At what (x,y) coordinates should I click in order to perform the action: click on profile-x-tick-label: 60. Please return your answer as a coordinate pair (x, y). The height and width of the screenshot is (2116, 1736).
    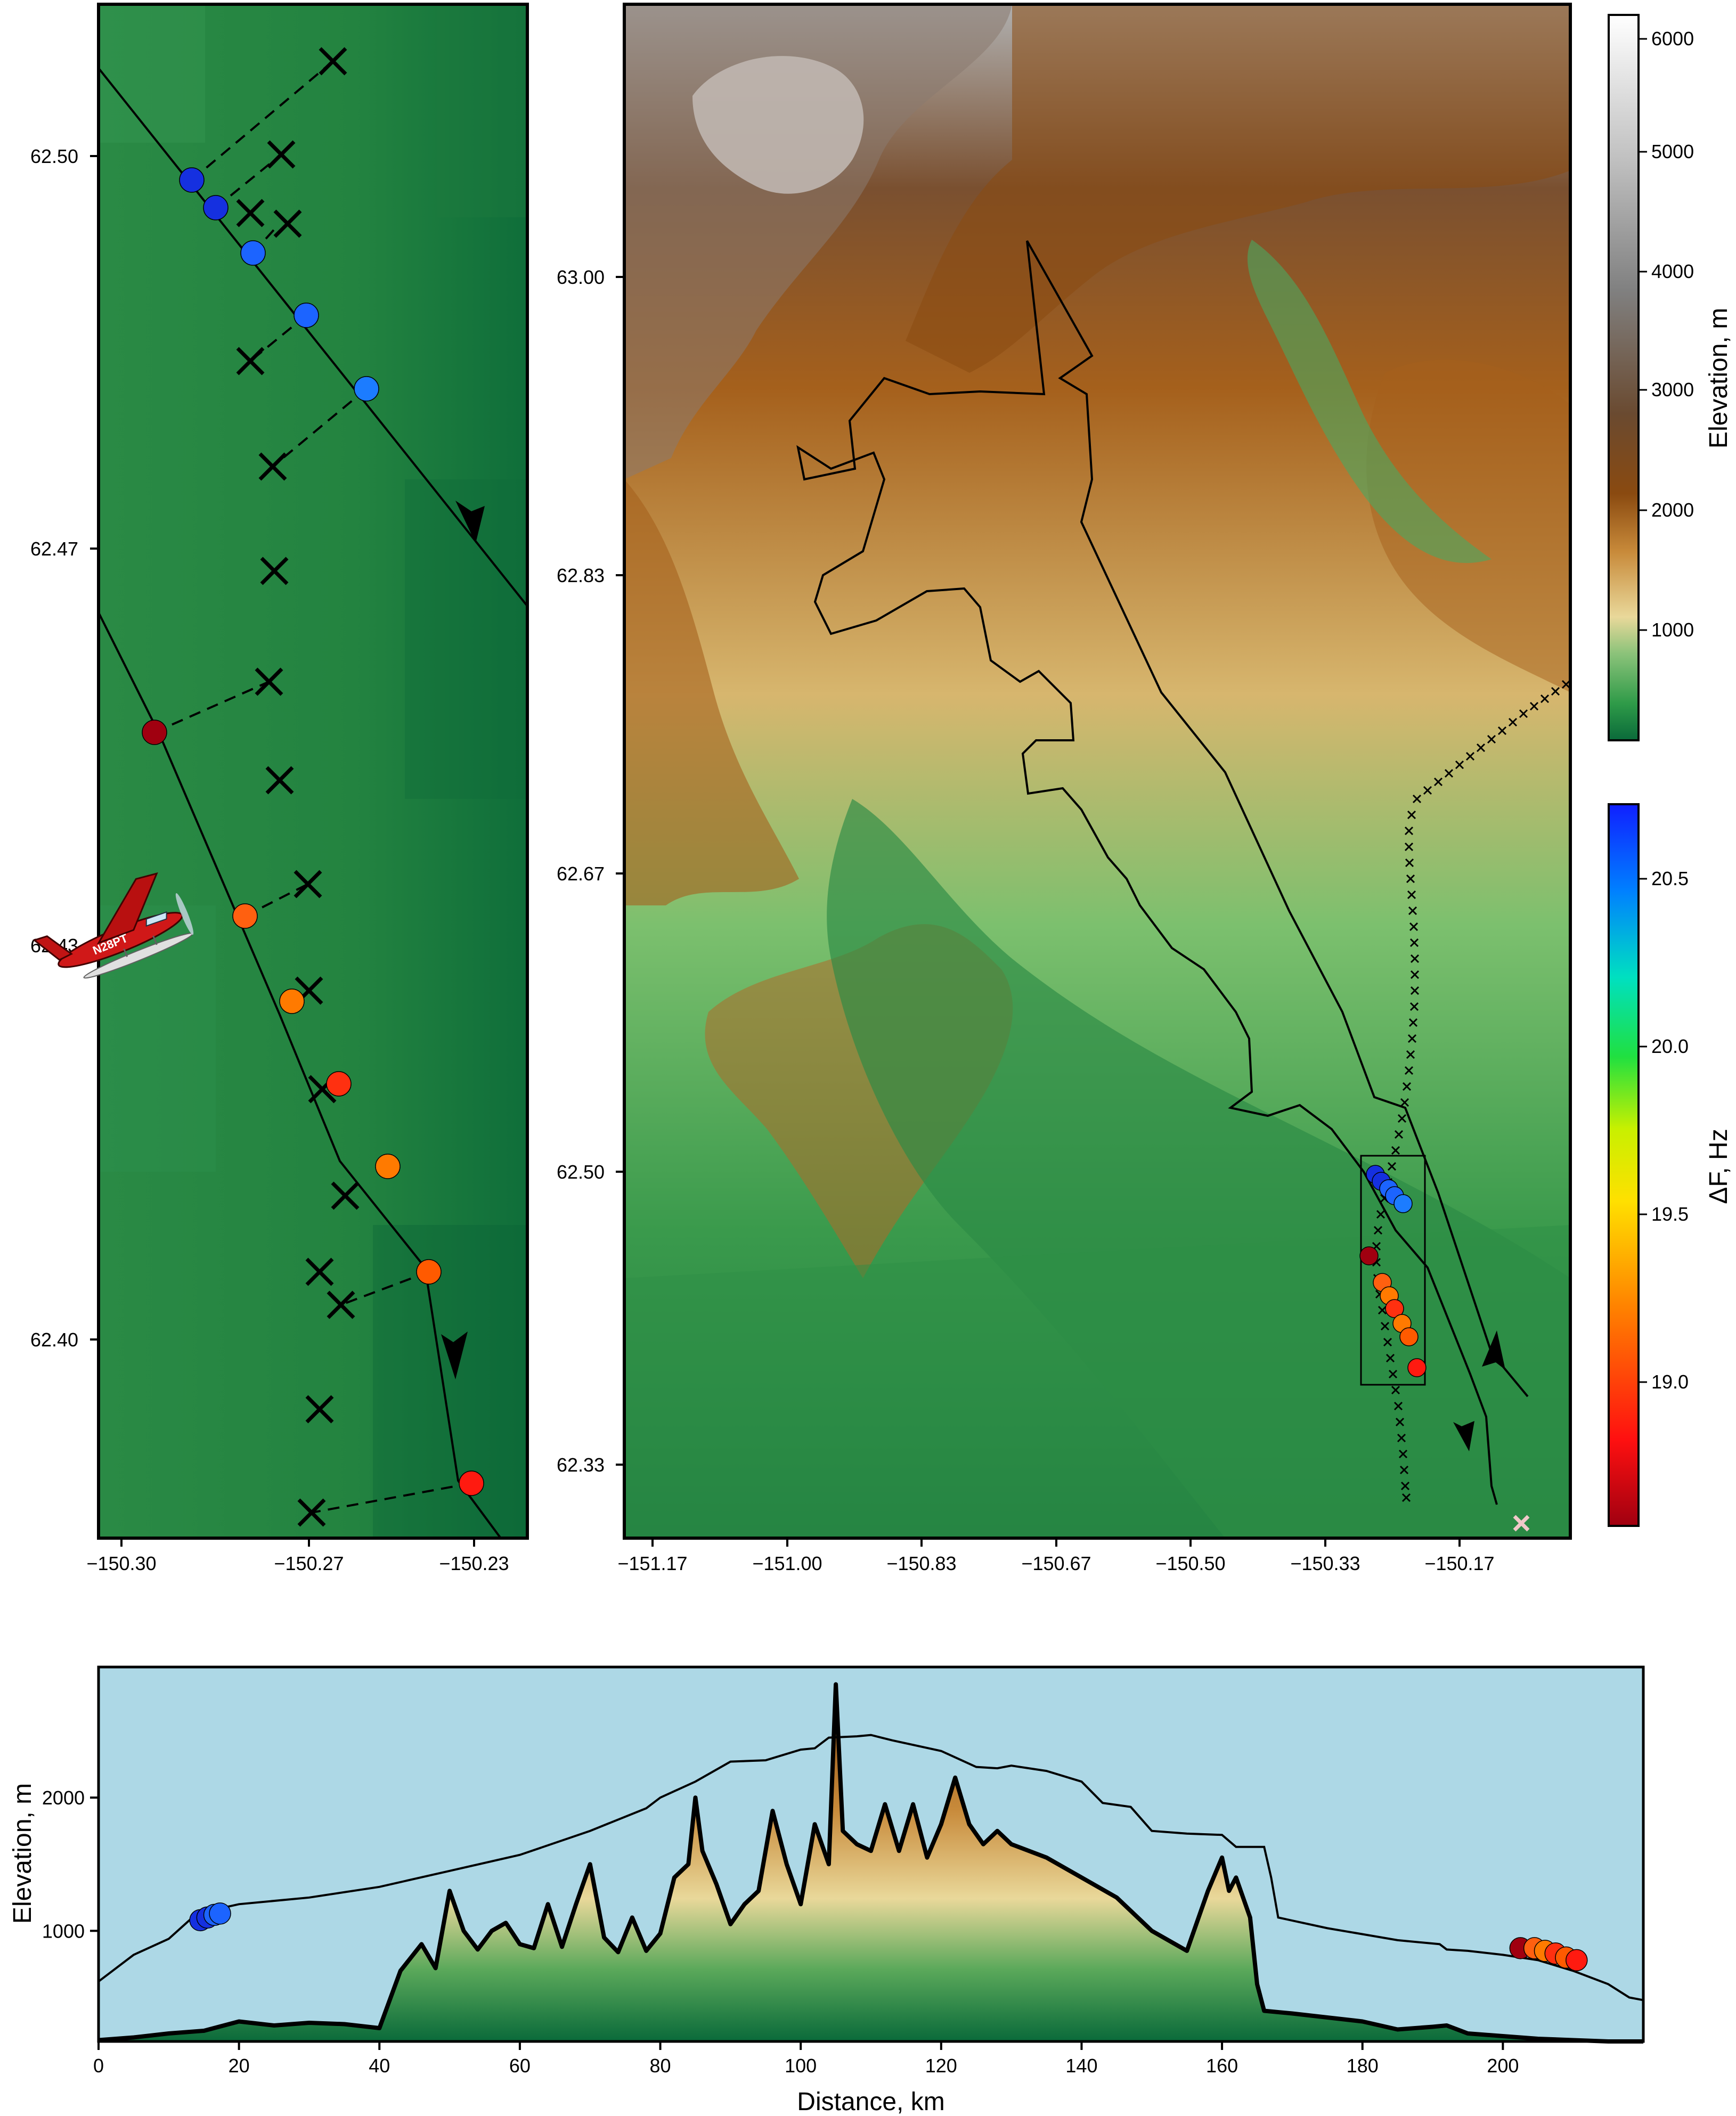
    Looking at the image, I should click on (520, 2066).